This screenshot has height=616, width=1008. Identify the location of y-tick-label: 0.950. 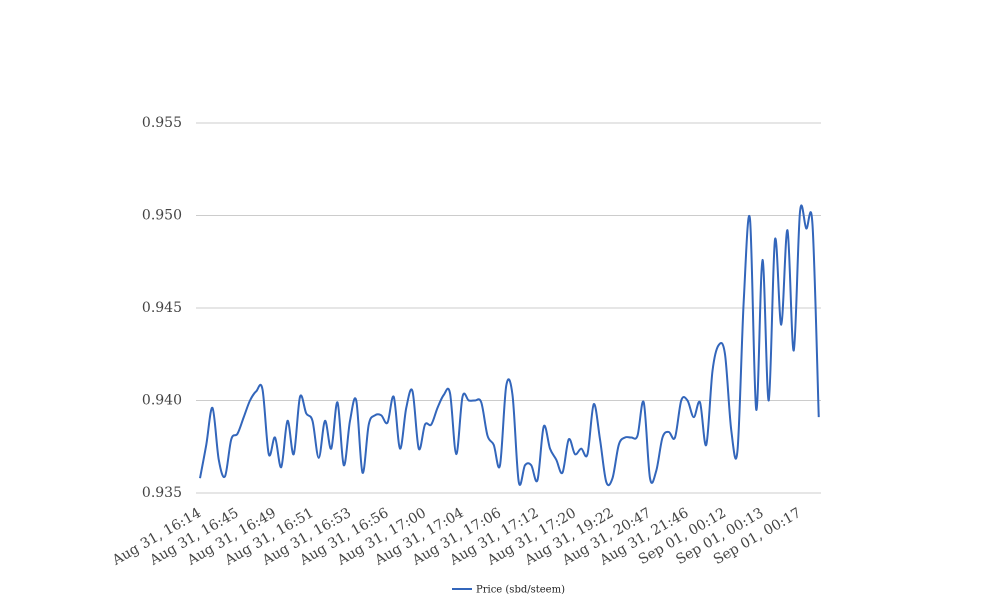
(162, 216).